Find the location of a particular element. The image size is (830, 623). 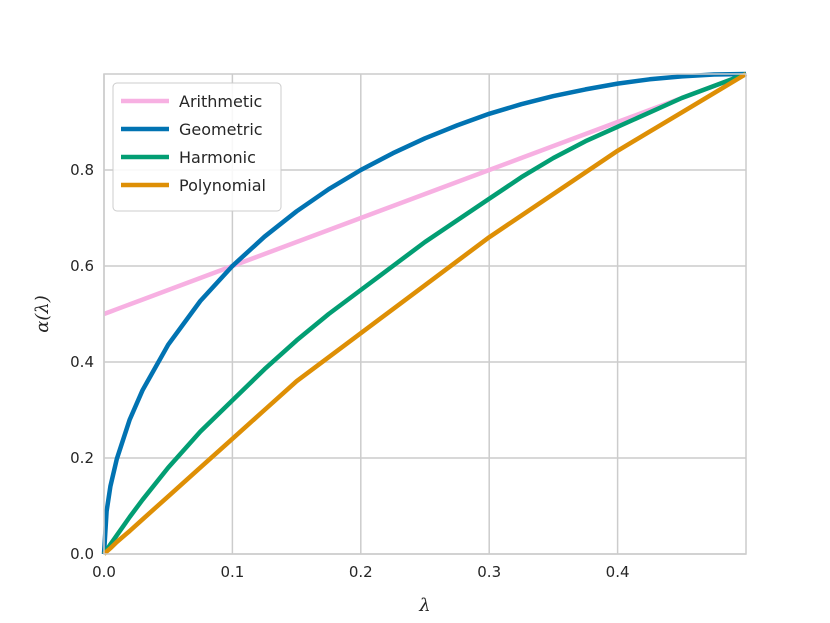

x-tick-label: 0.2 is located at coordinates (361, 572).